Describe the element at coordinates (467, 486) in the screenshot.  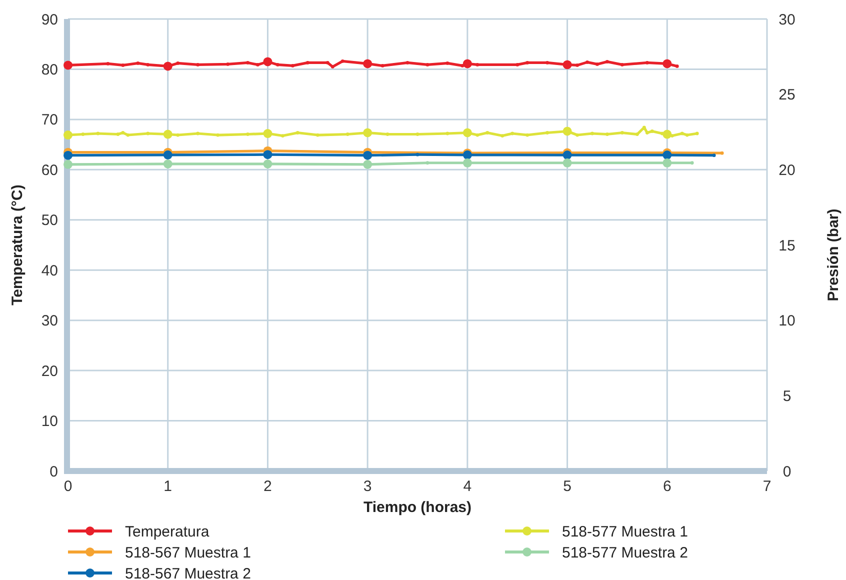
I see `x-tick-label: 4` at that location.